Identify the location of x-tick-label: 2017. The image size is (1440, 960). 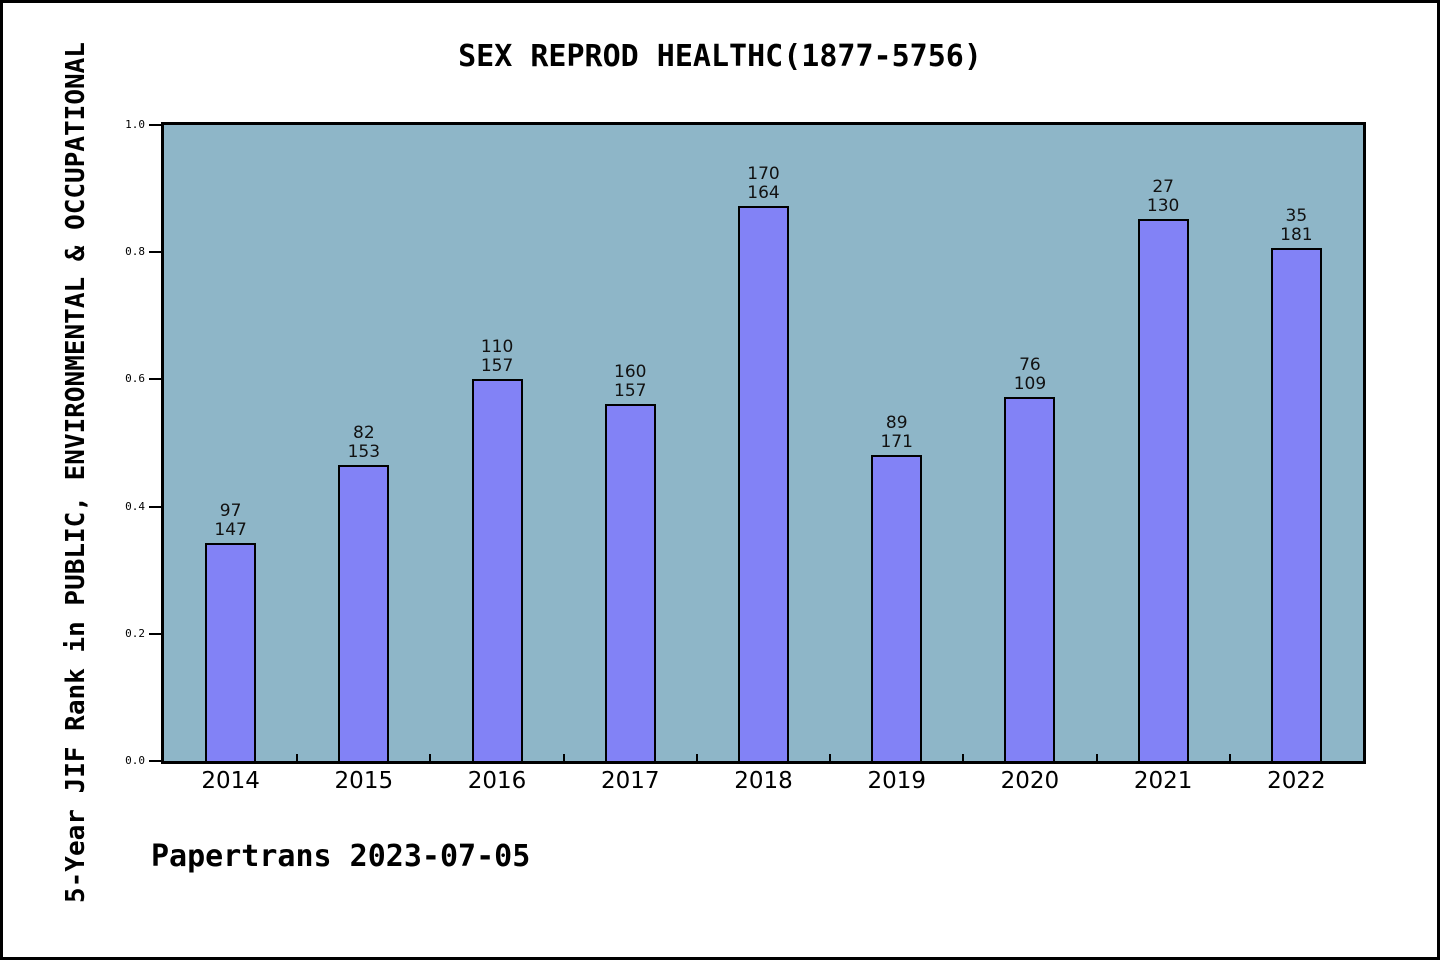
(630, 781).